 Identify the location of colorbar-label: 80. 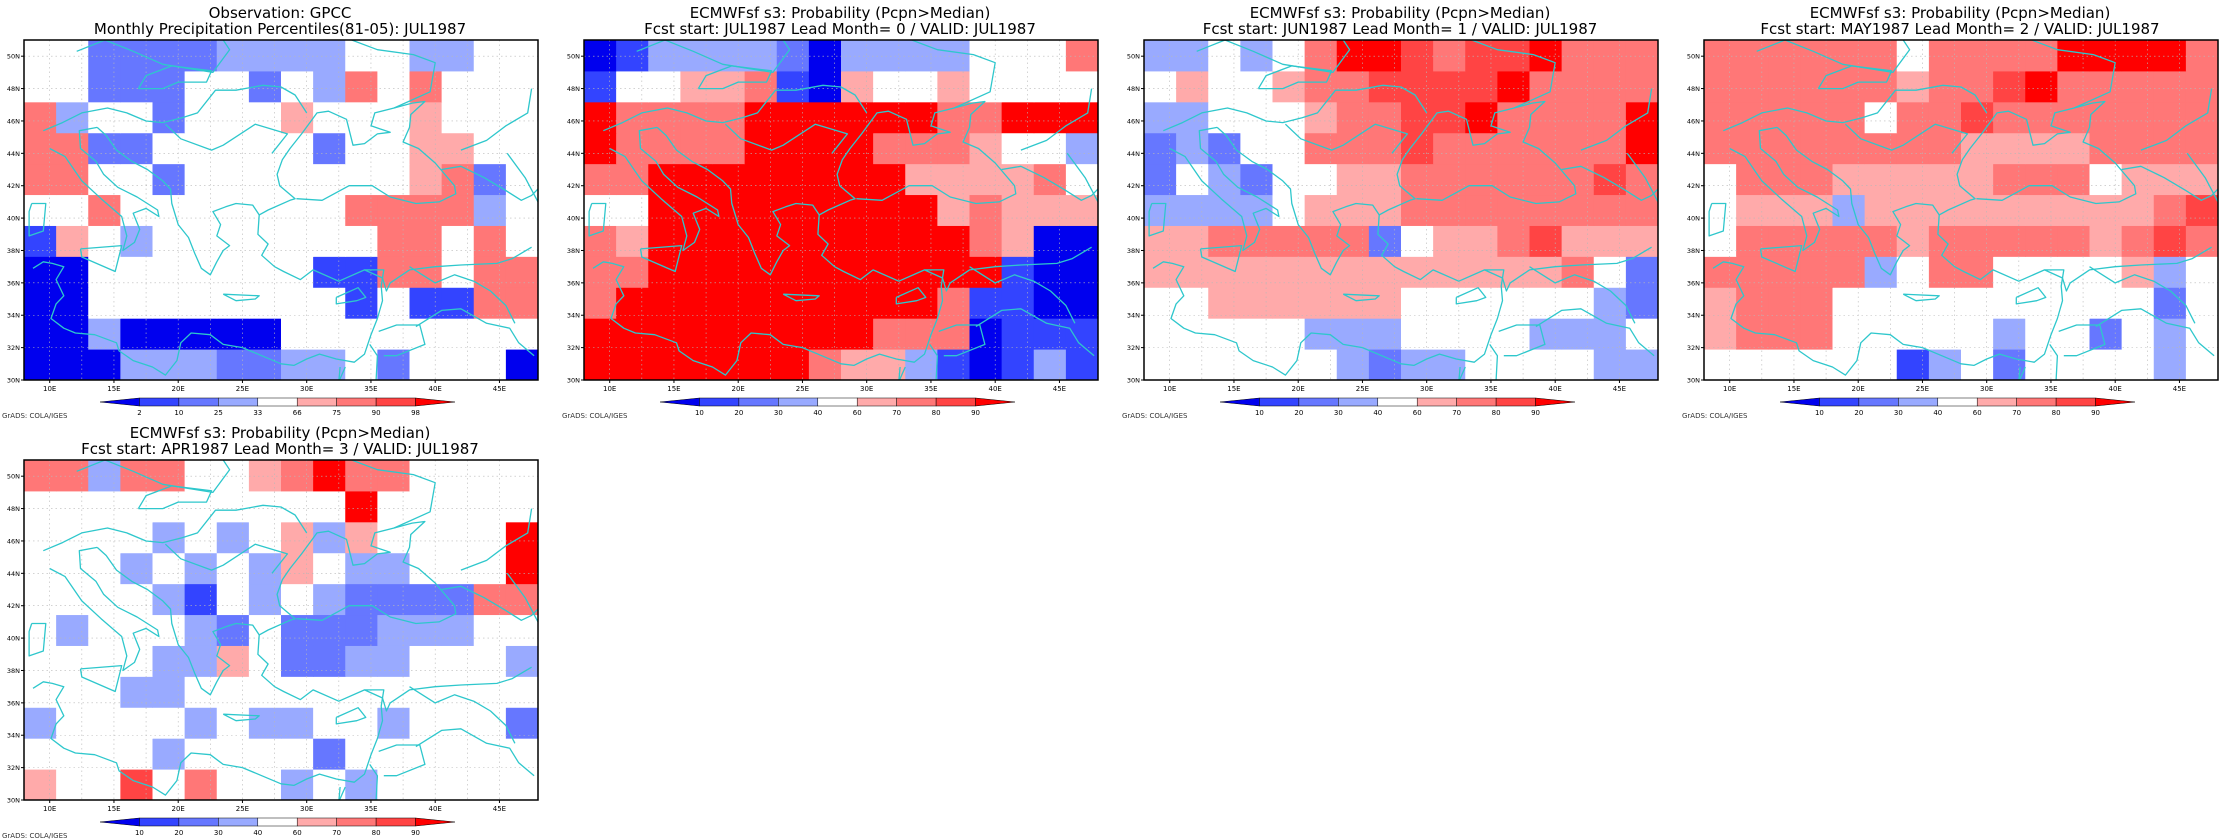
(2056, 413).